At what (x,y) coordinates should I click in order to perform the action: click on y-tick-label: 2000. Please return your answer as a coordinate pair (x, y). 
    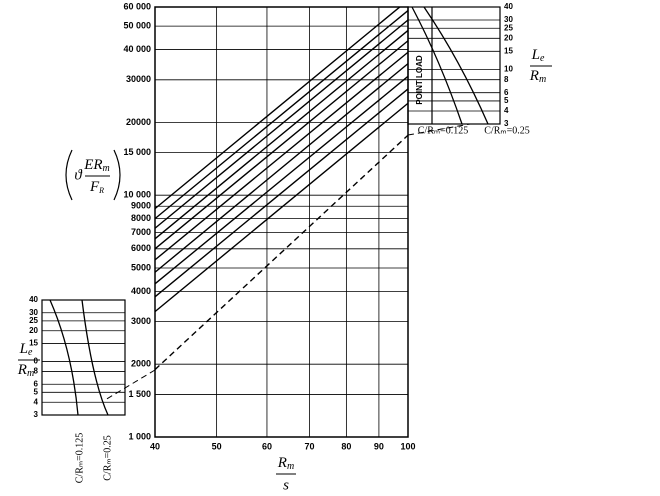
    Looking at the image, I should click on (141, 364).